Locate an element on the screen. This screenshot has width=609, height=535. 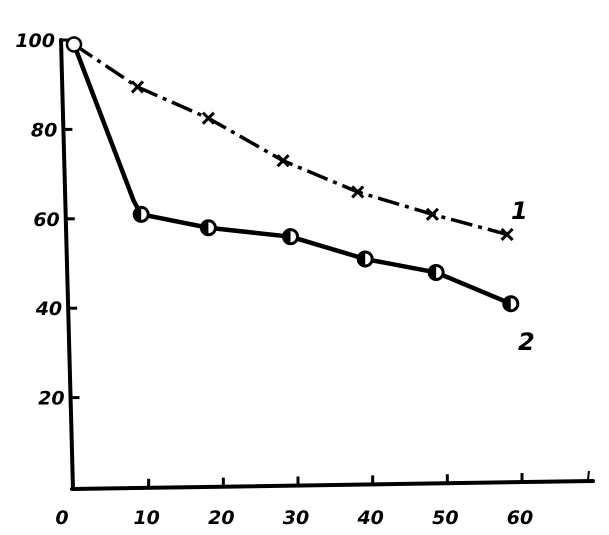
x-tick-label: 10 is located at coordinates (146, 518).